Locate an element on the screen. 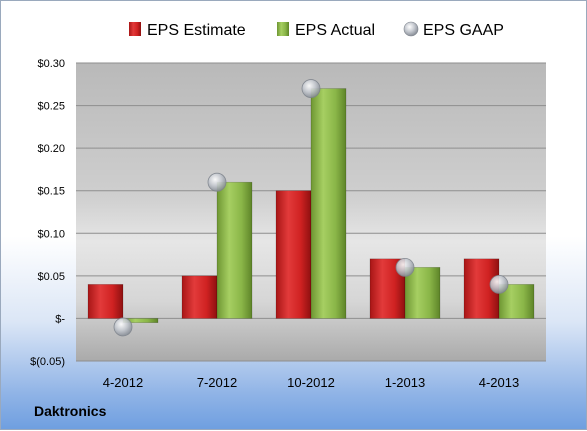  legend-eps-estimate-label: EPS Estimate is located at coordinates (196, 30).